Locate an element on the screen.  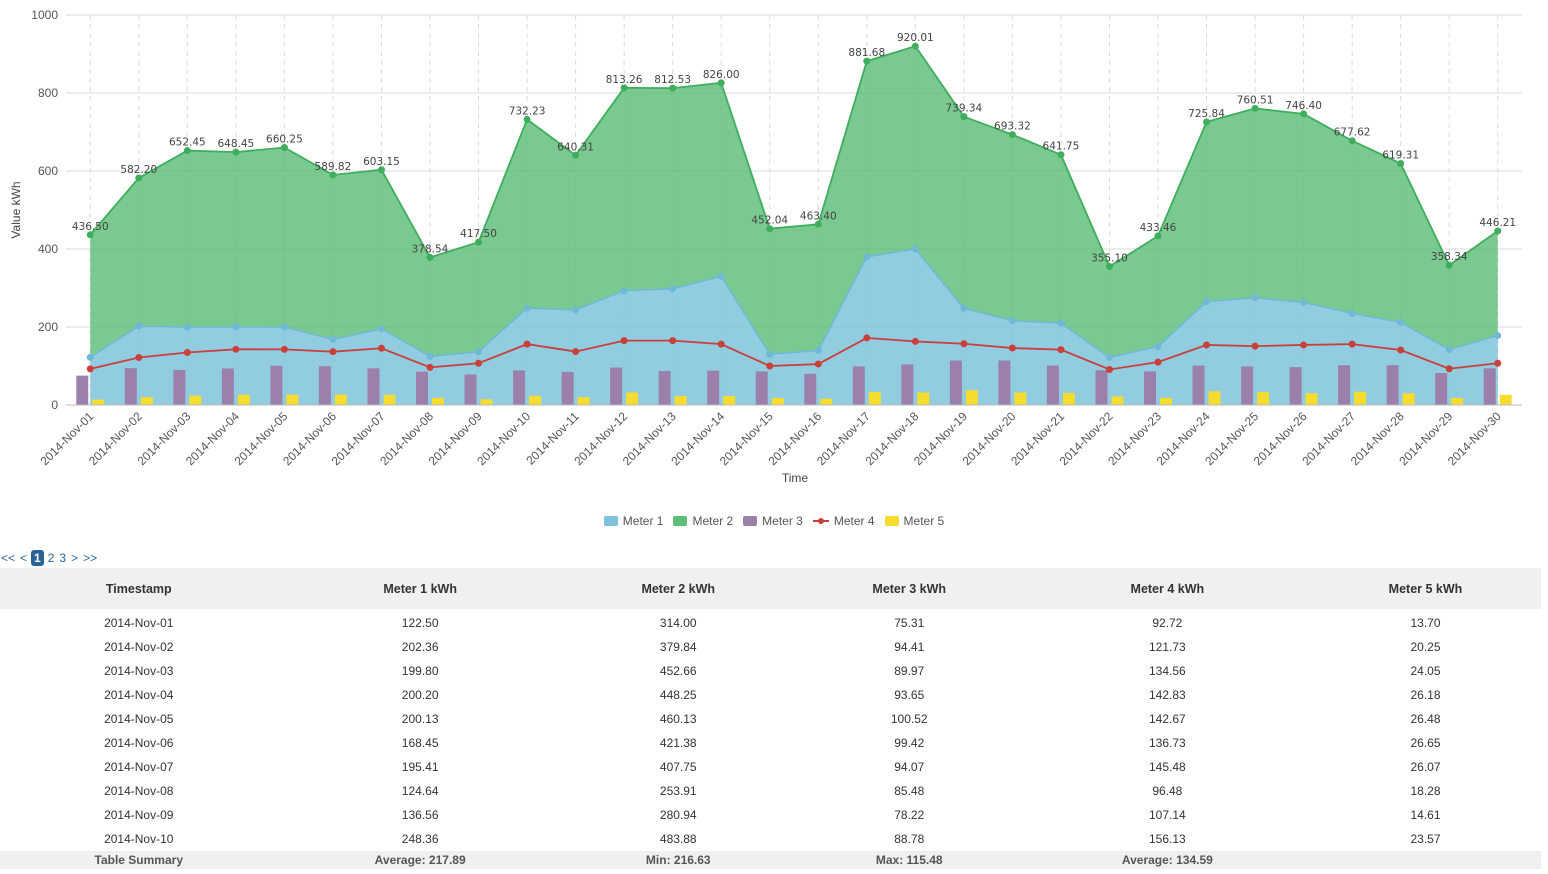
stack-total-label: 640.31 is located at coordinates (575, 147).